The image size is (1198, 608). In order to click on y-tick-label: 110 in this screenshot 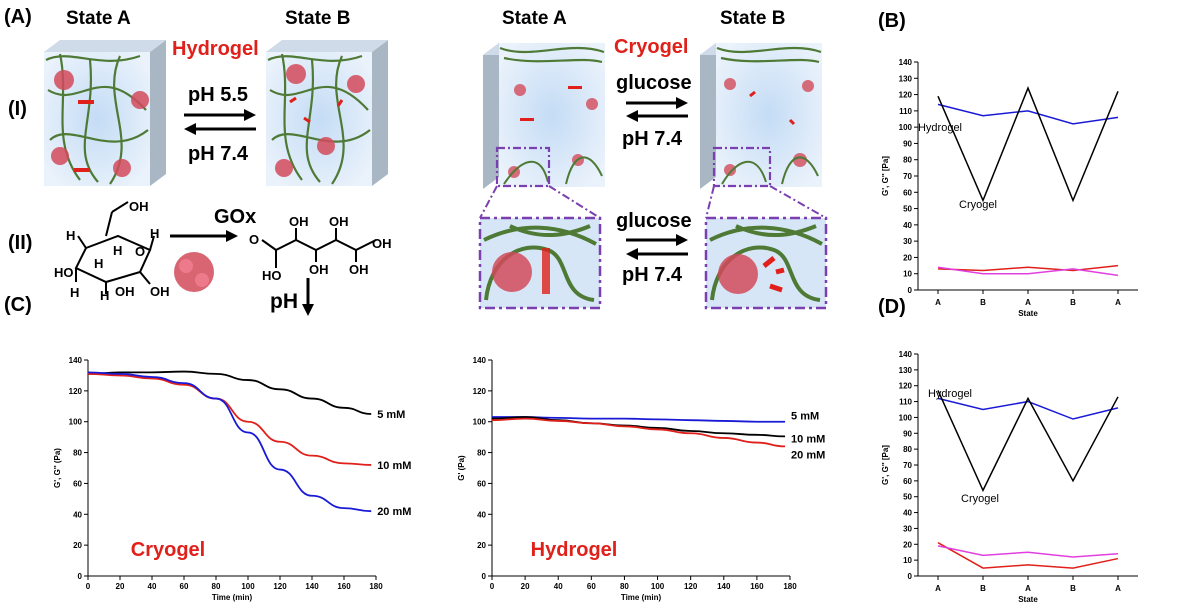, I will do `click(905, 111)`.